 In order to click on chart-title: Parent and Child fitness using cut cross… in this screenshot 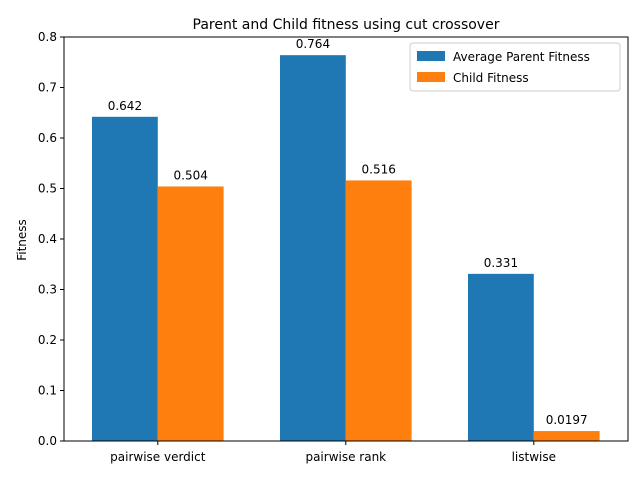, I will do `click(346, 25)`.